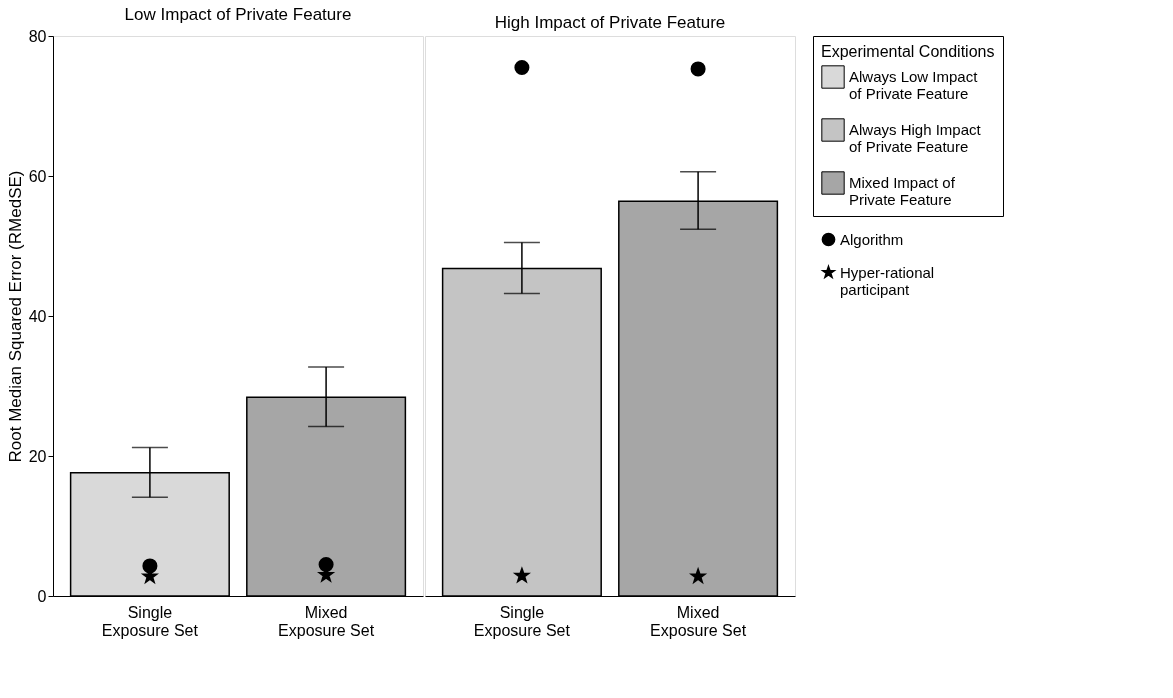 The width and height of the screenshot is (1173, 698). What do you see at coordinates (914, 85) in the screenshot?
I see `legend-label: Always Low Impact of Private Feature` at bounding box center [914, 85].